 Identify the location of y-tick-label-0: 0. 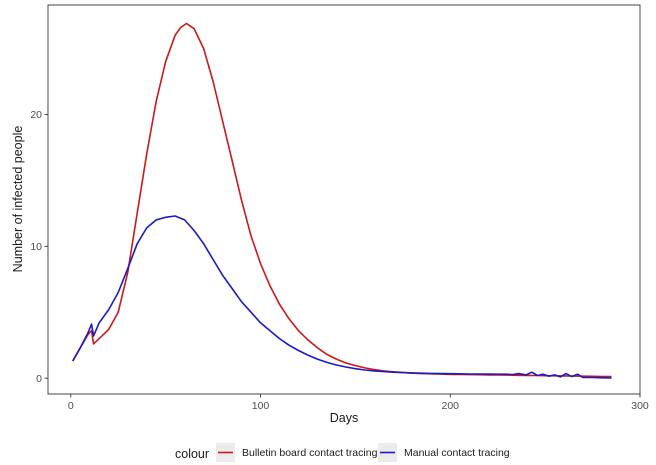
(39, 379).